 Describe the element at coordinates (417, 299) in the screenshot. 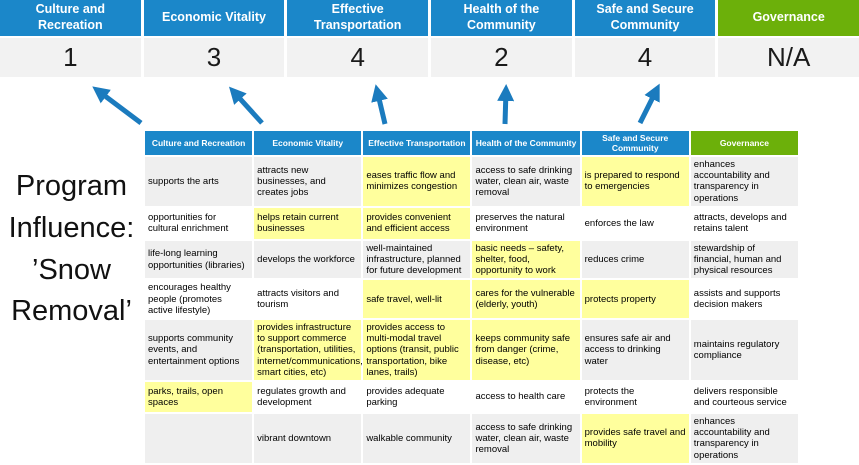

I see `matrix-cell: safe travel, well-lit` at that location.